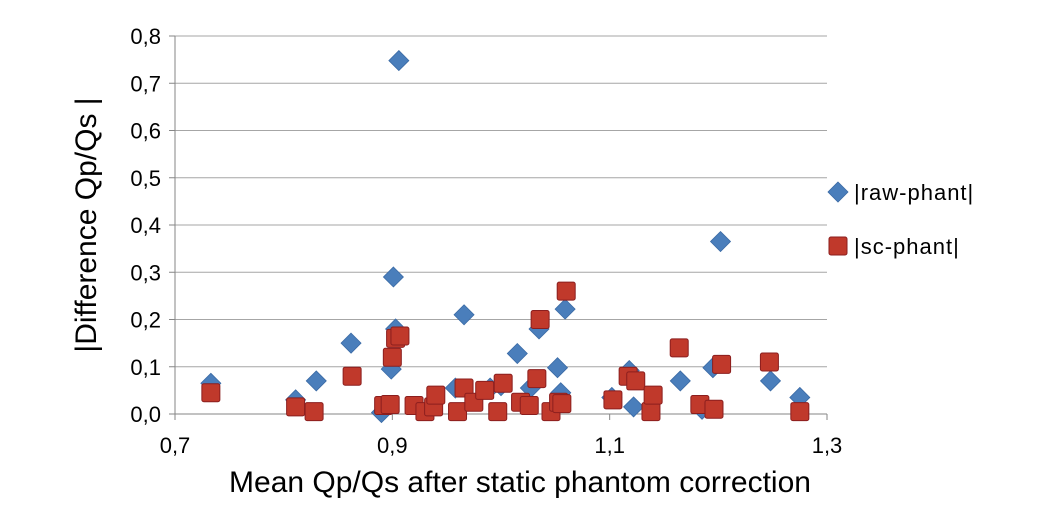  Describe the element at coordinates (145, 131) in the screenshot. I see `y-tick-label: 0,6` at that location.